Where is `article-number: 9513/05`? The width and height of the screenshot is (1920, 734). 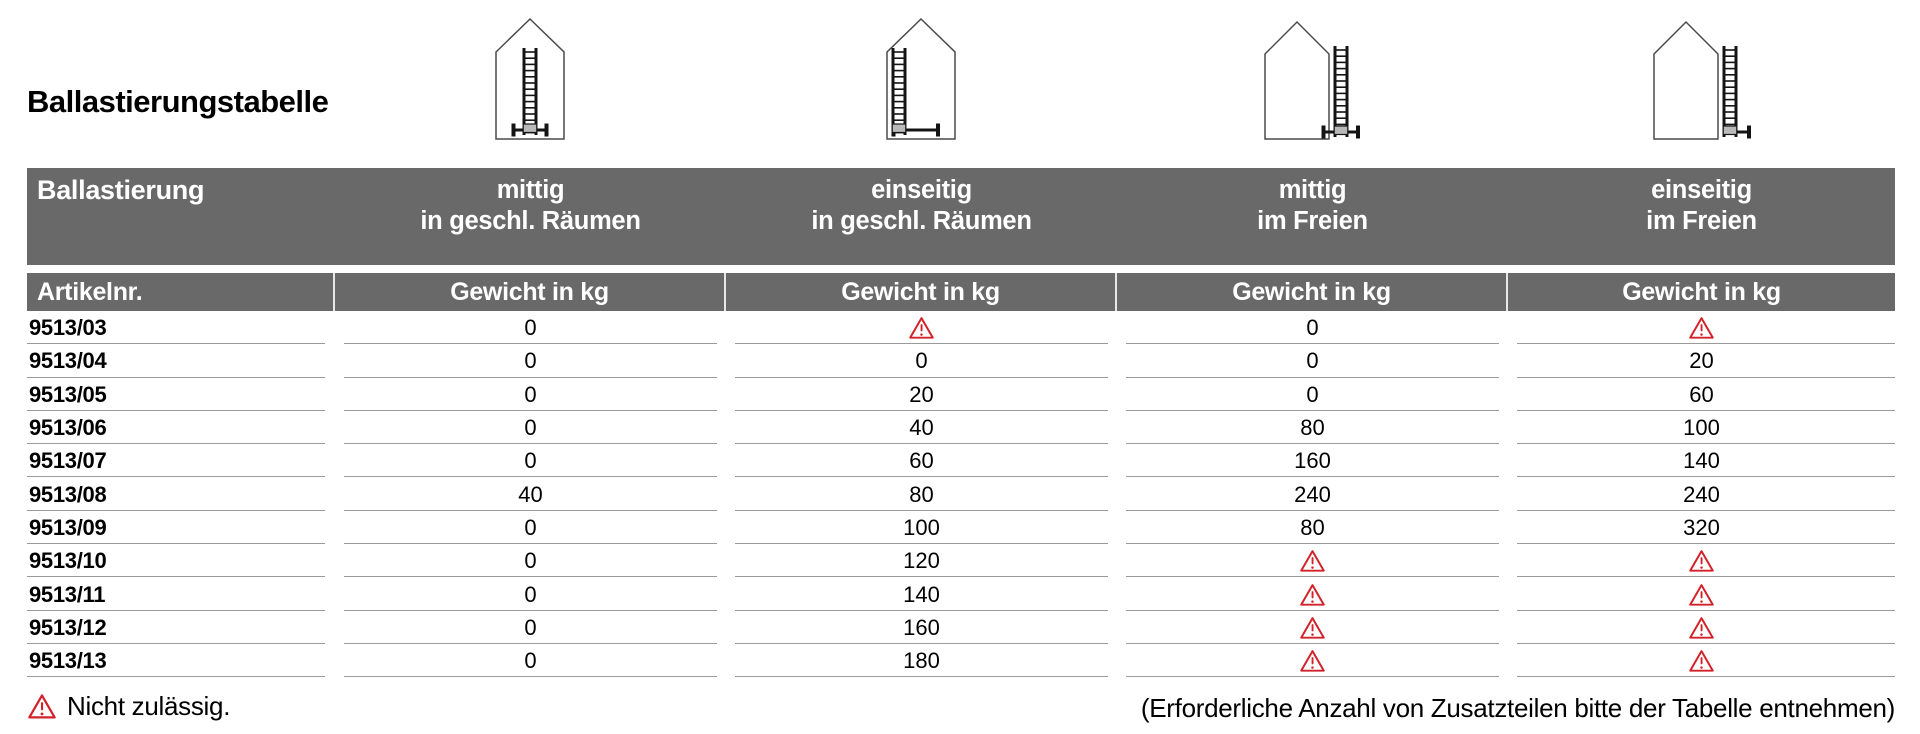 article-number: 9513/05 is located at coordinates (181, 395).